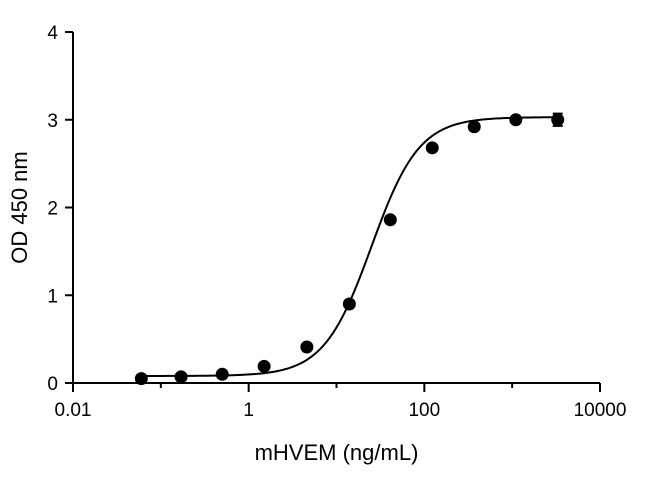 This screenshot has height=477, width=650. Describe the element at coordinates (337, 452) in the screenshot. I see `x-axis-label: mHVEM (ng/mL)` at that location.